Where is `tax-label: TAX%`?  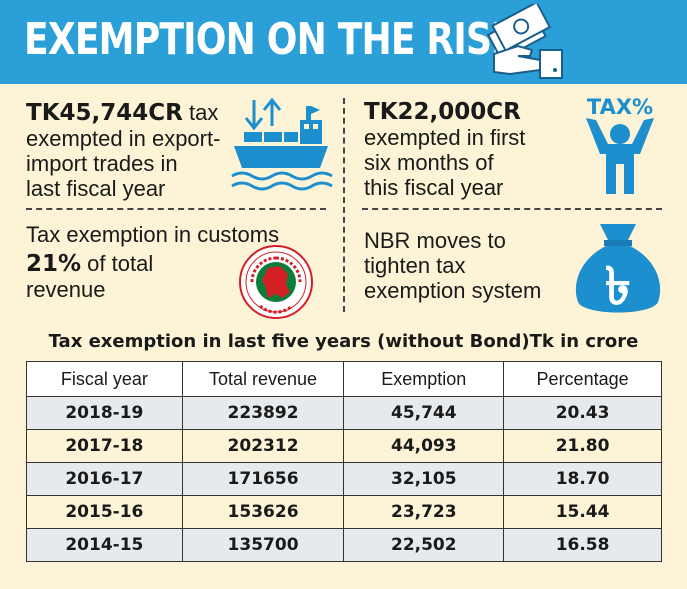
tax-label: TAX% is located at coordinates (620, 107).